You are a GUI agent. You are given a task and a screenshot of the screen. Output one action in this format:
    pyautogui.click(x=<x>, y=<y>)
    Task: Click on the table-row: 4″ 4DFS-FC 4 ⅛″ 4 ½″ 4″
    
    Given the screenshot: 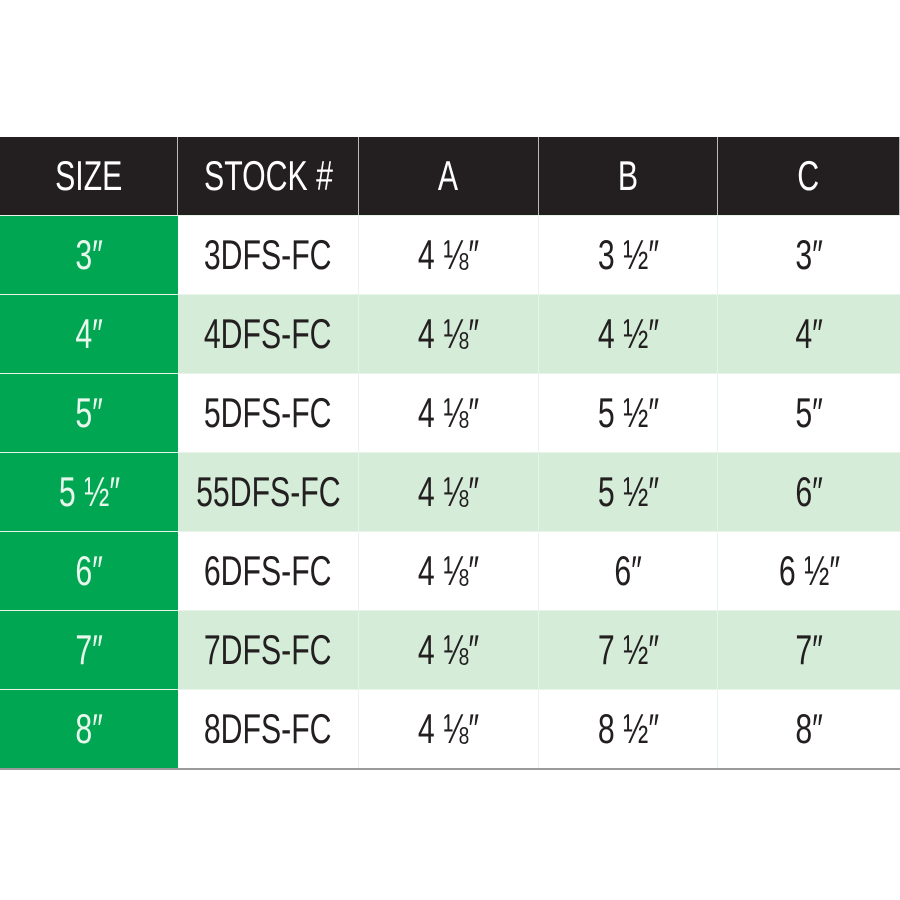 What is the action you would take?
    pyautogui.click(x=450, y=333)
    